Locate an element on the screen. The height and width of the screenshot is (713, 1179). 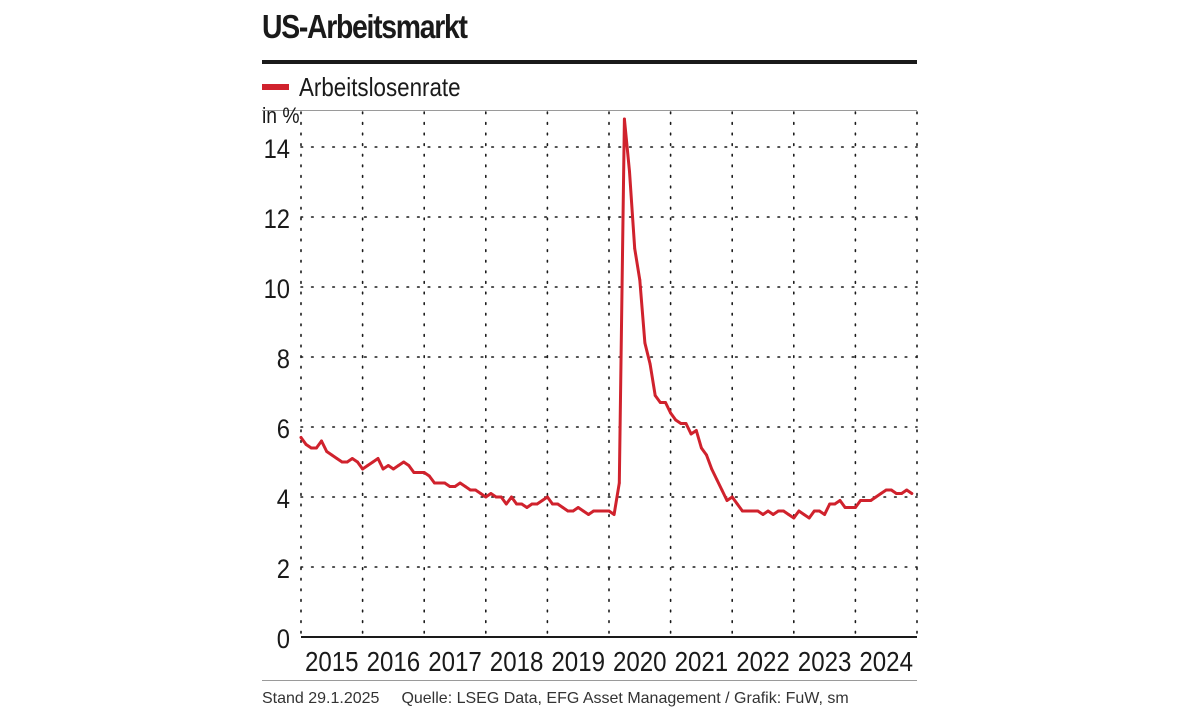
y-tick-label-6: 6 is located at coordinates (283, 430).